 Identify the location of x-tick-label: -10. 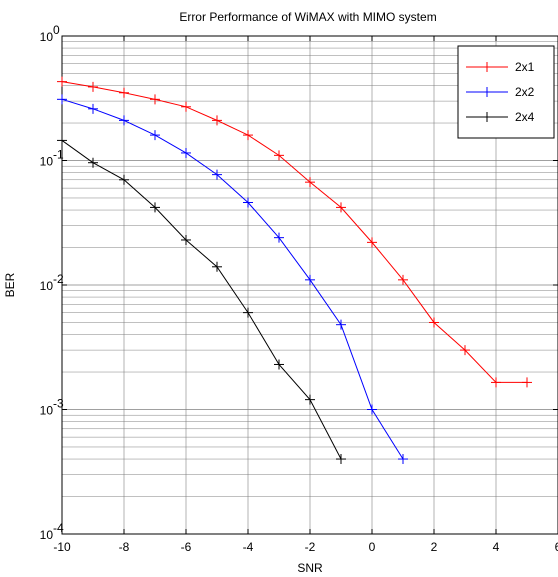
(62, 547).